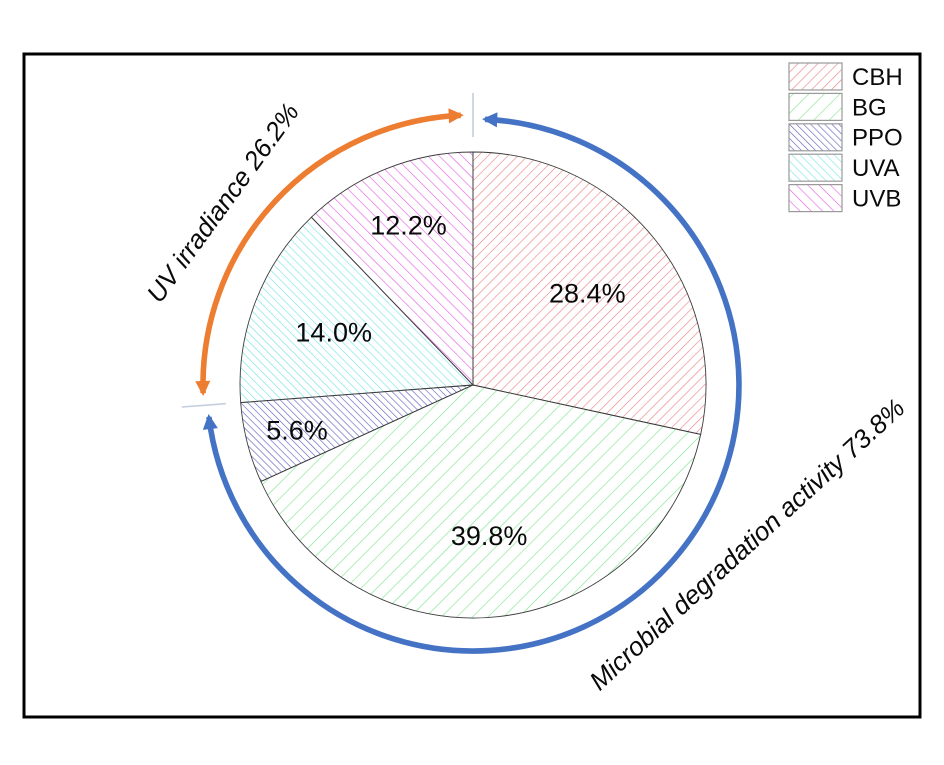 Image resolution: width=944 pixels, height=765 pixels. I want to click on legend-swatch-bg, so click(815, 107).